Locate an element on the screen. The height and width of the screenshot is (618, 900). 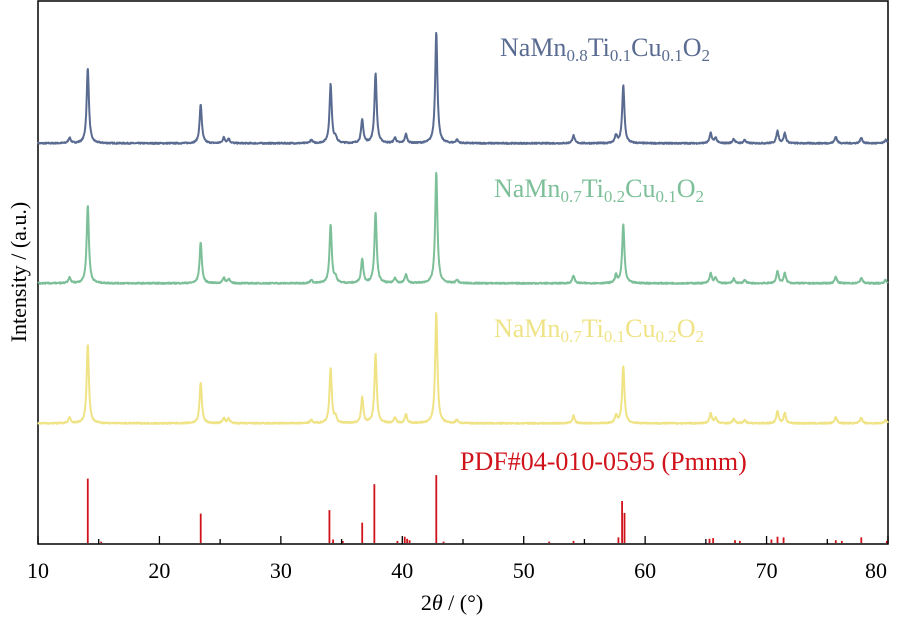
series-label-3: NaMn0.7Ti0.1Cu0.2O2 is located at coordinates (599, 330).